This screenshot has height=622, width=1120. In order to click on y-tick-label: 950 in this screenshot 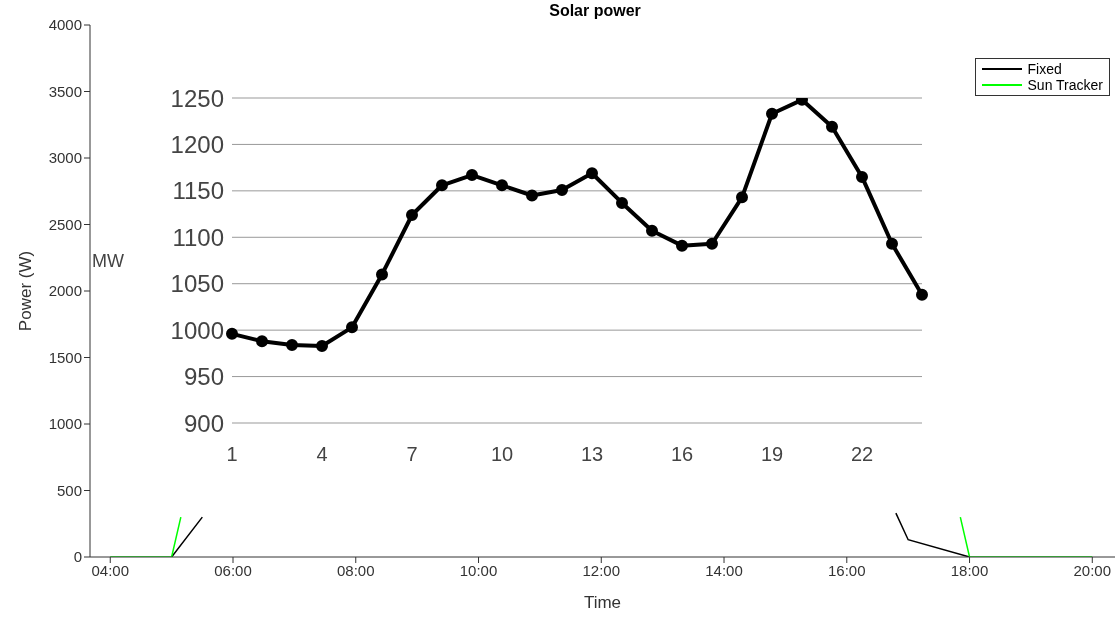, I will do `click(203, 377)`.